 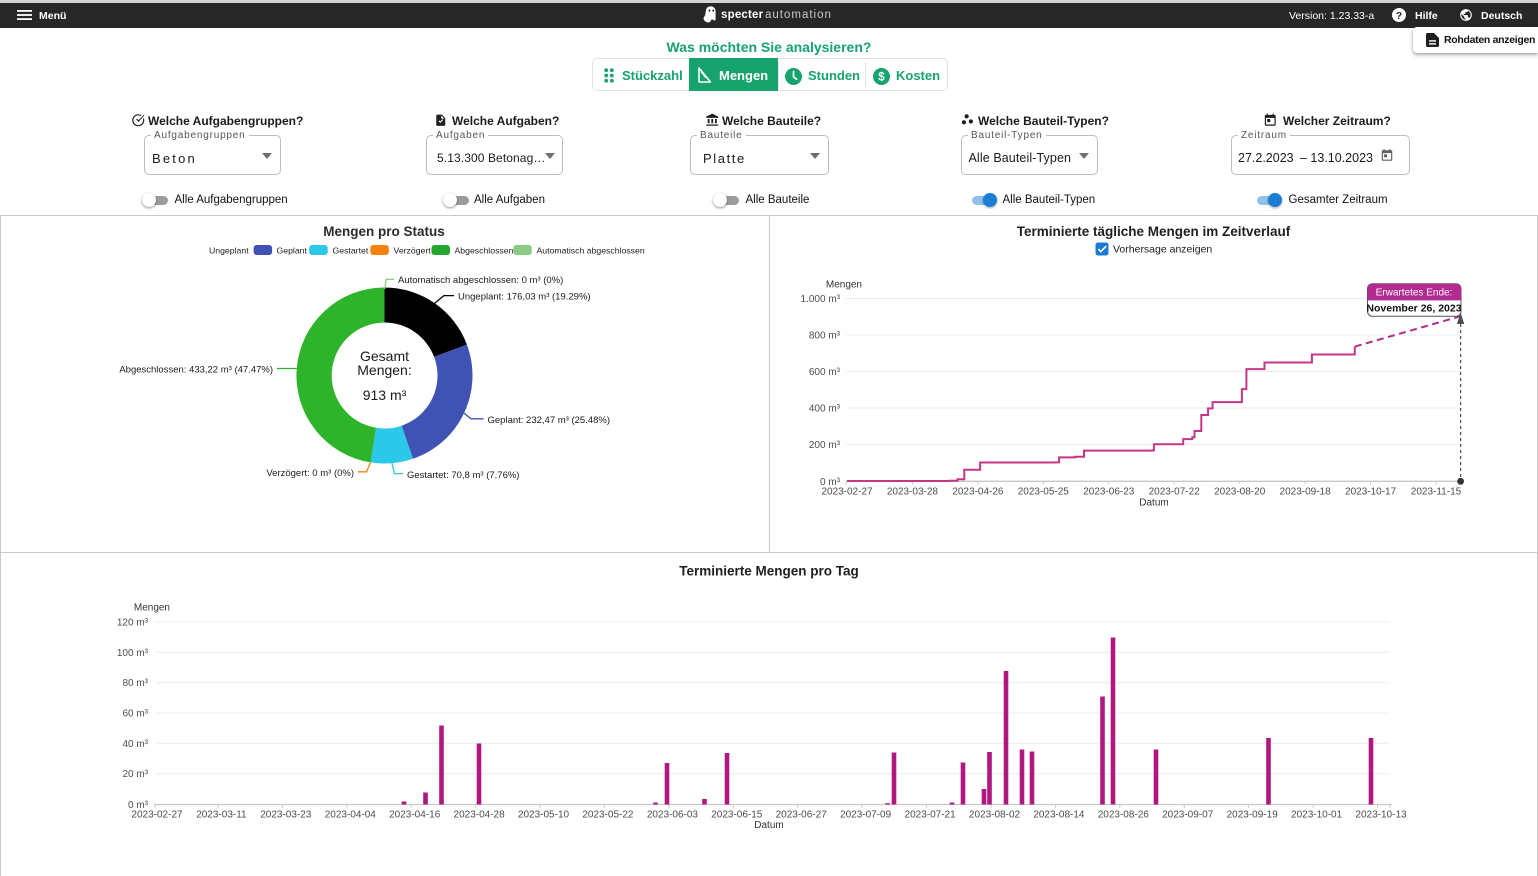 What do you see at coordinates (591, 251) in the screenshot?
I see `svg-text: Automatisch abgeschlossen` at bounding box center [591, 251].